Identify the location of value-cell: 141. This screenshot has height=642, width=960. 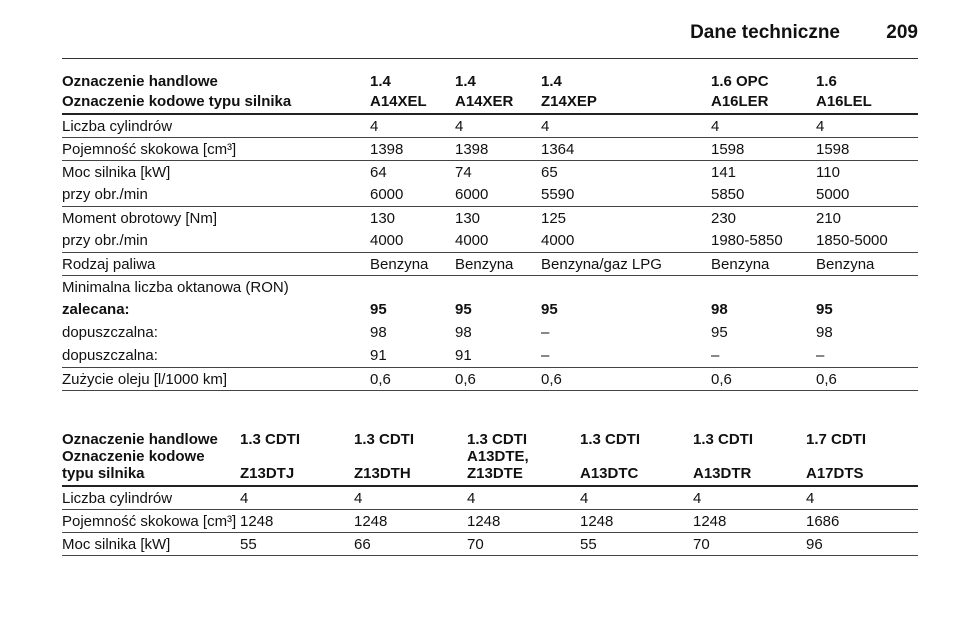
(724, 172).